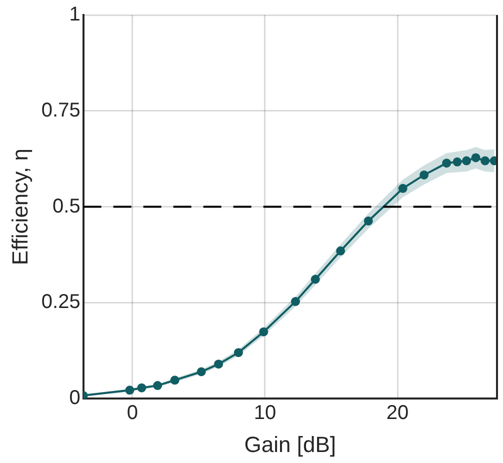 This screenshot has height=463, width=503. I want to click on x-tick-label: 0, so click(132, 413).